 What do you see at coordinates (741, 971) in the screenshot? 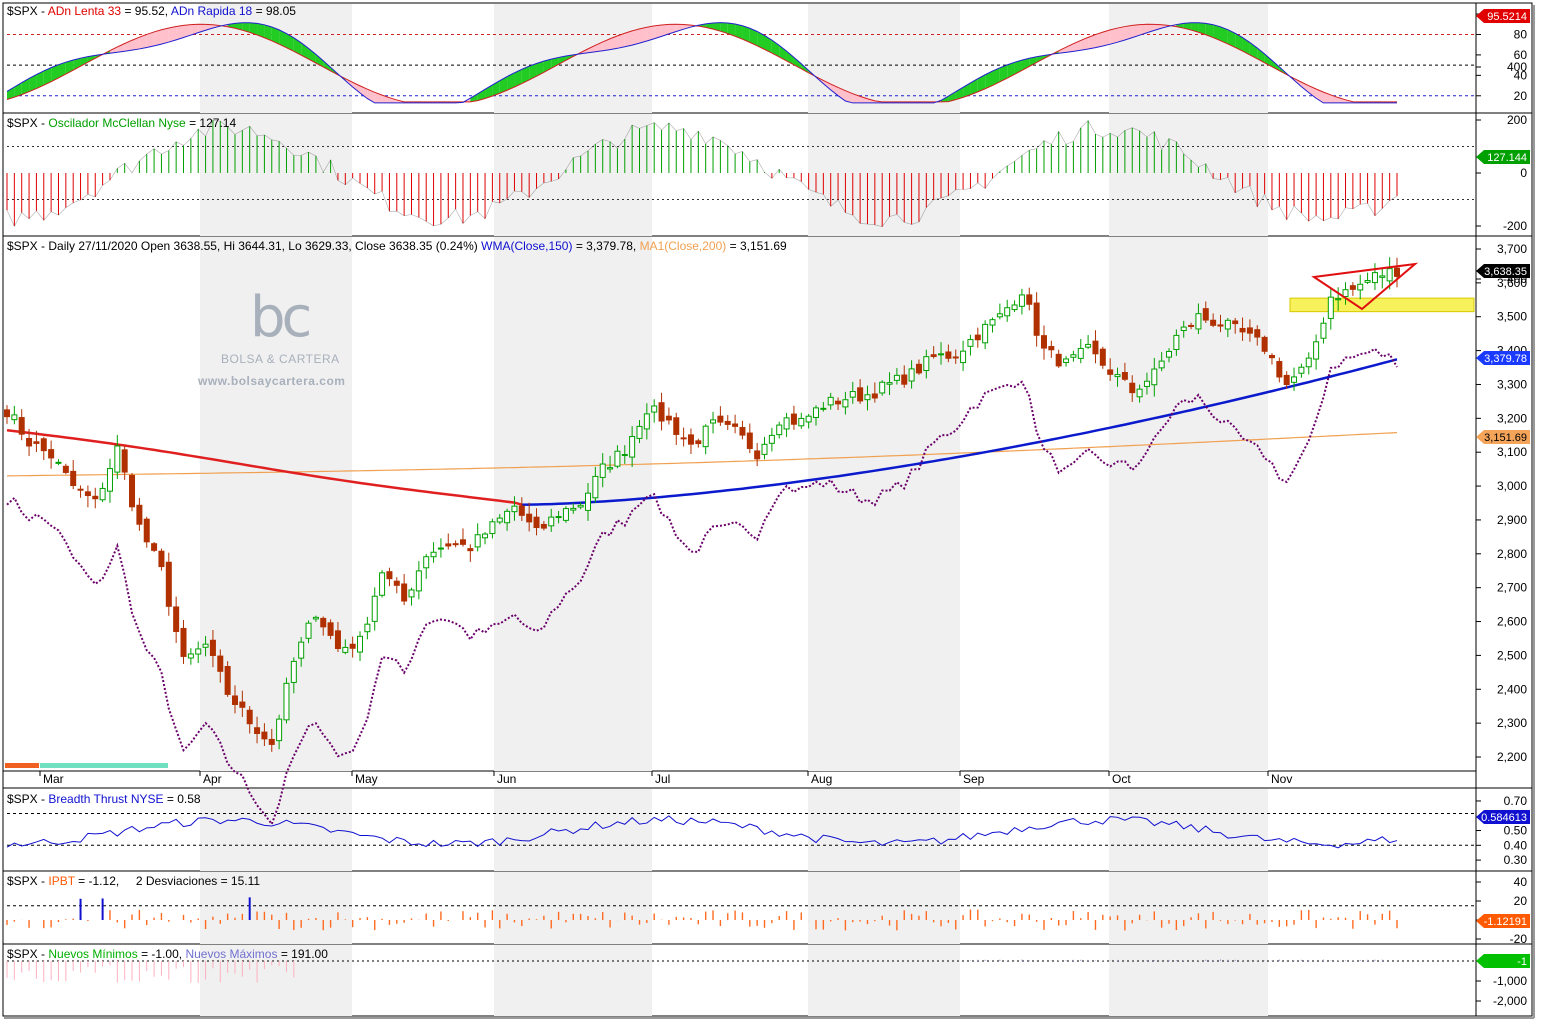
I see `newlows-pane` at bounding box center [741, 971].